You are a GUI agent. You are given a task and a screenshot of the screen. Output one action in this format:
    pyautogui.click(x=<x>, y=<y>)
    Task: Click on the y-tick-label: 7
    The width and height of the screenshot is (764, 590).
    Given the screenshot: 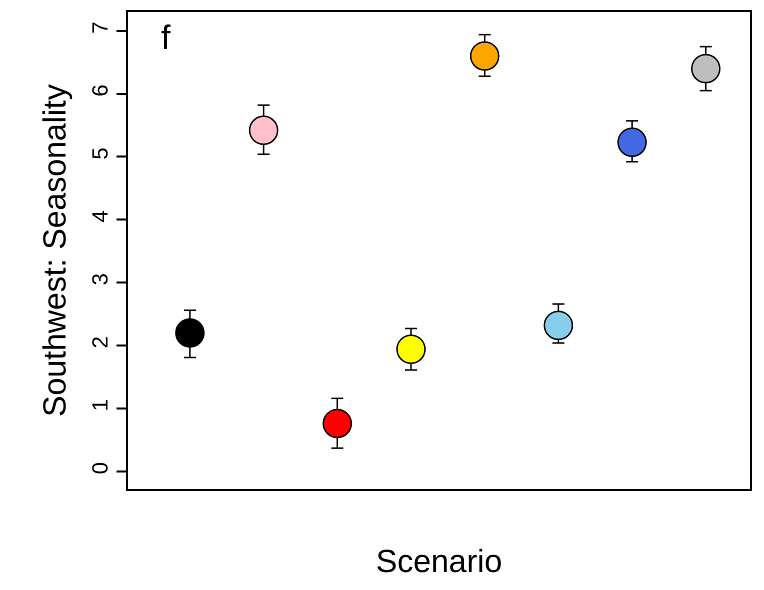 What is the action you would take?
    pyautogui.click(x=99, y=27)
    